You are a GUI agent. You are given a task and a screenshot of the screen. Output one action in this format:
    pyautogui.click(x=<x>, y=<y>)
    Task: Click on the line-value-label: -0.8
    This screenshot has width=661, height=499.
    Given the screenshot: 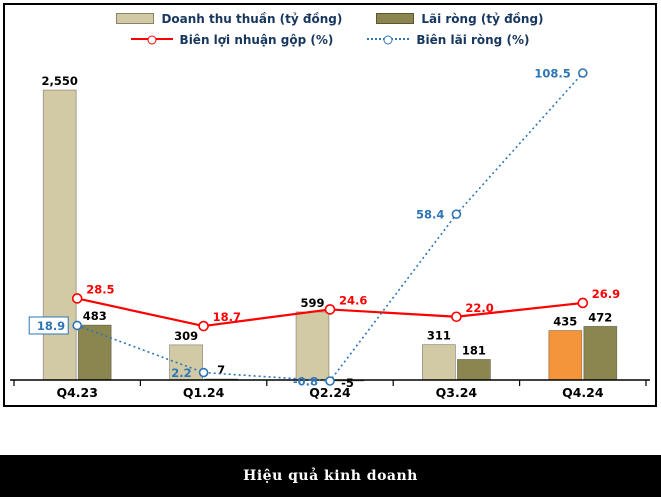 What is the action you would take?
    pyautogui.click(x=305, y=382)
    